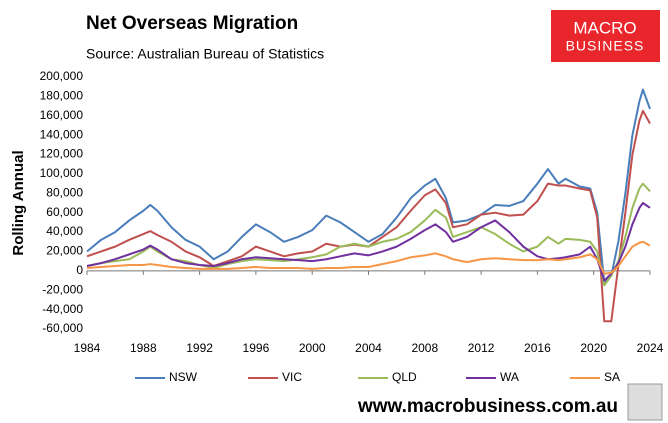 This screenshot has width=668, height=423. What do you see at coordinates (368, 257) in the screenshot?
I see `series-line` at bounding box center [368, 257].